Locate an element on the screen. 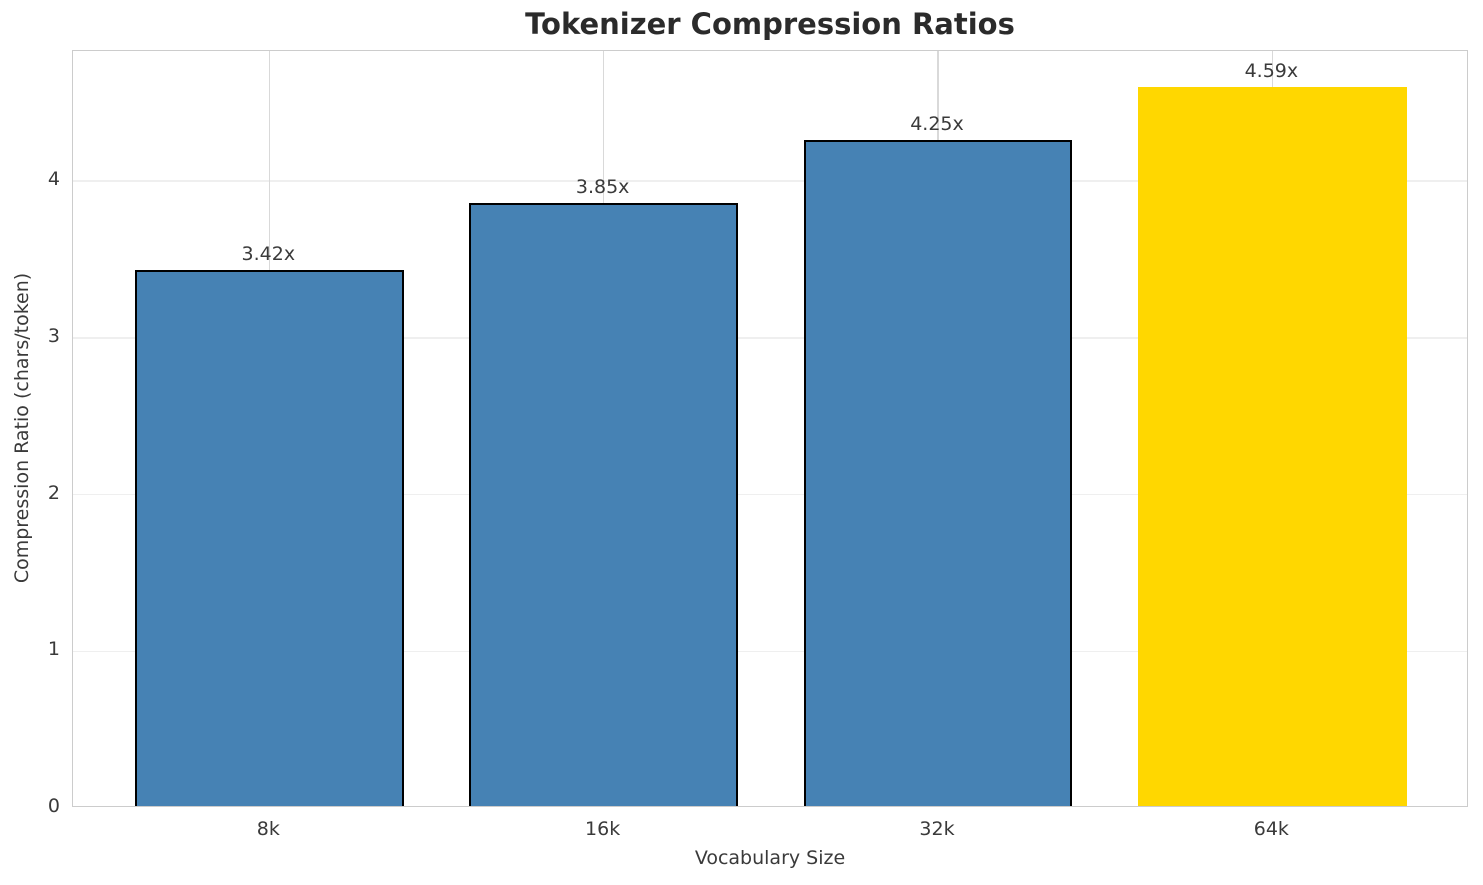  x-tick-label: 8k is located at coordinates (268, 829).